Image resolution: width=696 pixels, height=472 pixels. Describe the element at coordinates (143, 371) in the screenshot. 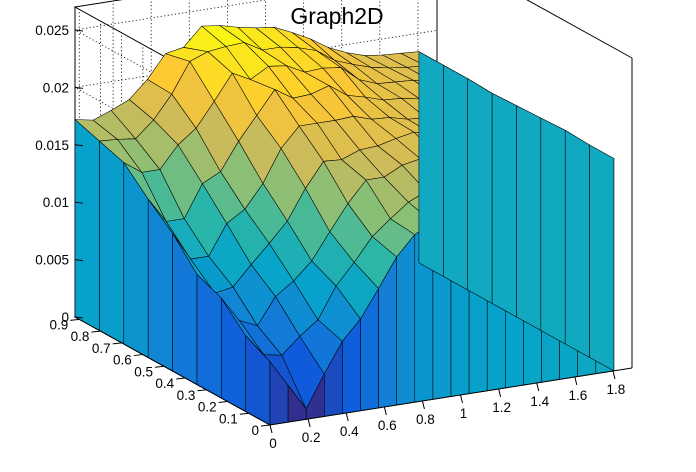

I see `y-tick-label: 0.5` at that location.